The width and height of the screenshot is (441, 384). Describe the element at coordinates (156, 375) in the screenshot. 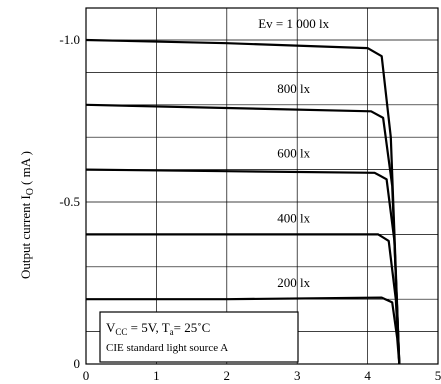

I see `x-tick-label: 1` at that location.